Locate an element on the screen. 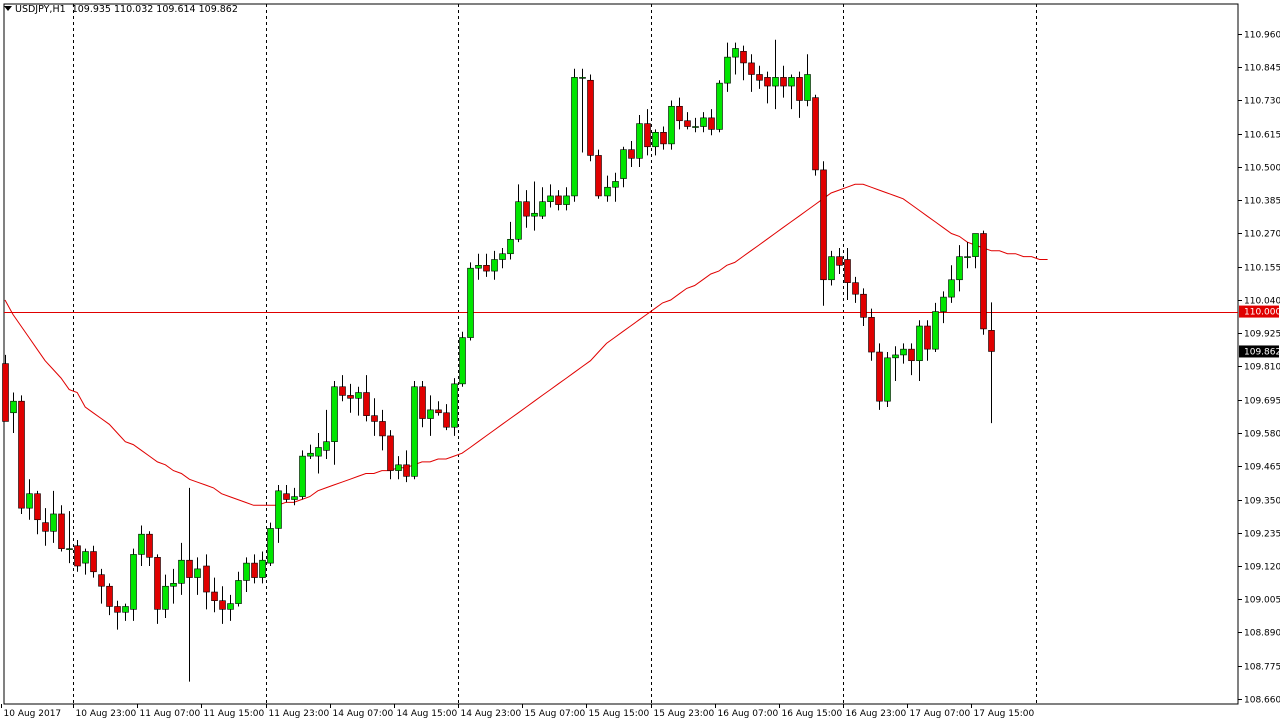  level-price-box is located at coordinates (1259, 311).